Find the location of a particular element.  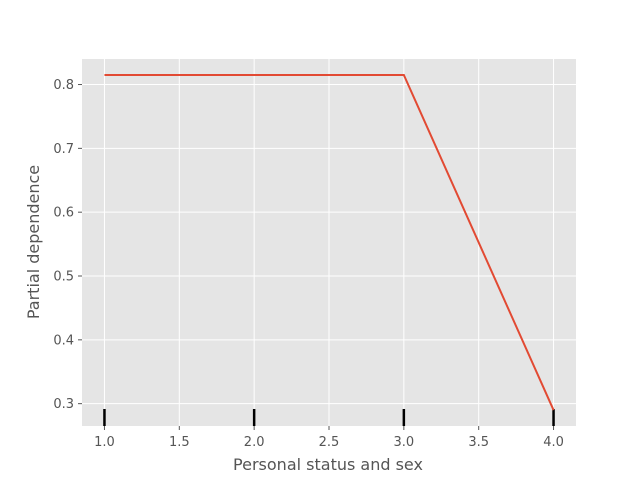

y-tick-label: 0.8 is located at coordinates (63, 85).